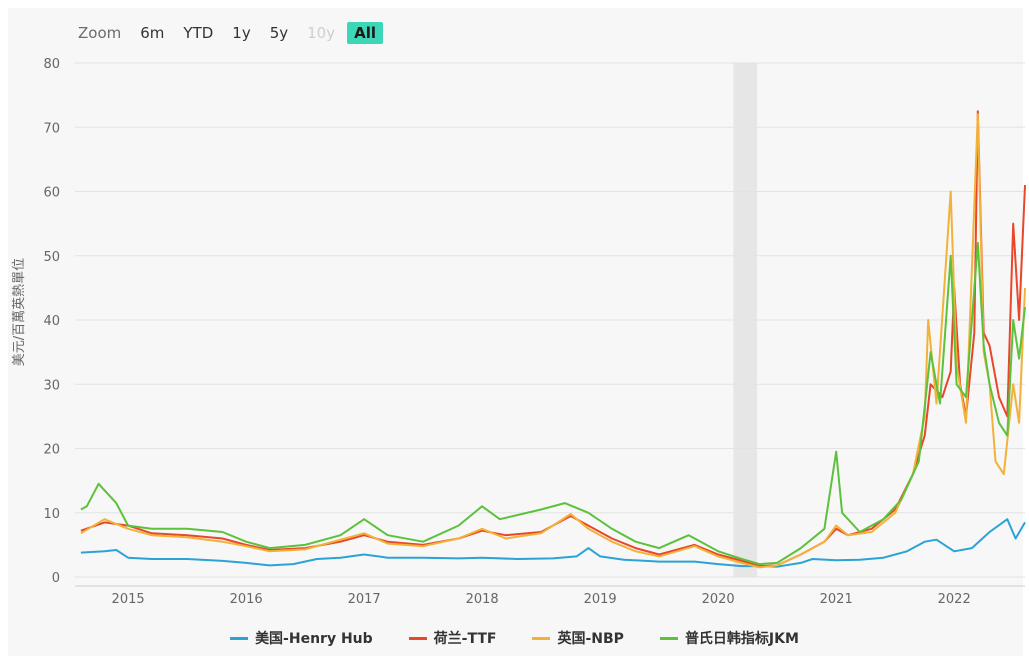 This screenshot has height=661, width=1029. I want to click on y-tick-label: 50, so click(51, 257).